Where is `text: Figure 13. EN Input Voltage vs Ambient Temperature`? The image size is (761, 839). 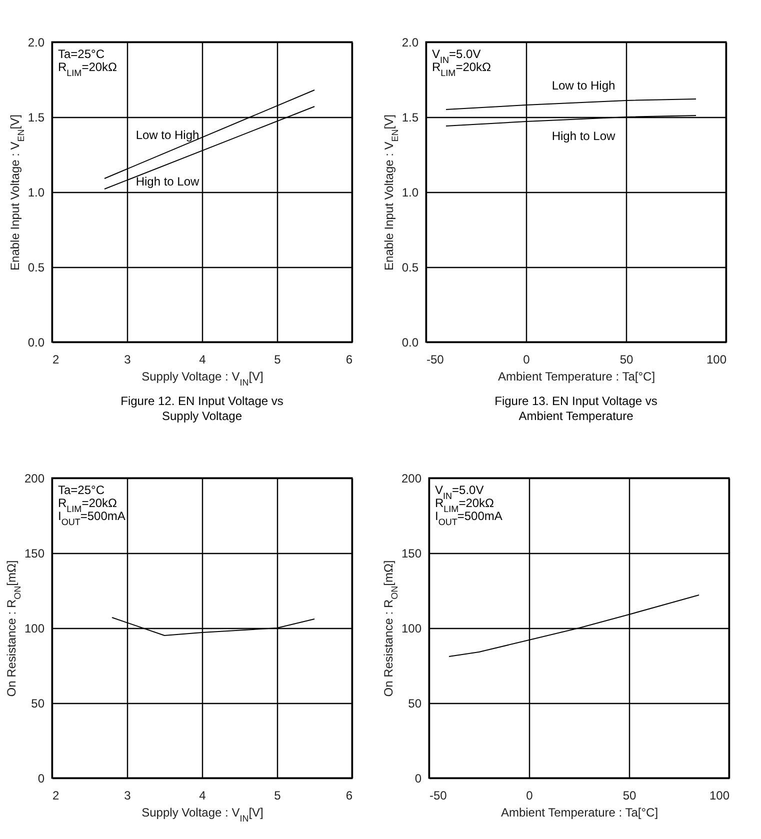
text: Figure 13. EN Input Voltage vs Ambient Temperature is located at coordinates (576, 408).